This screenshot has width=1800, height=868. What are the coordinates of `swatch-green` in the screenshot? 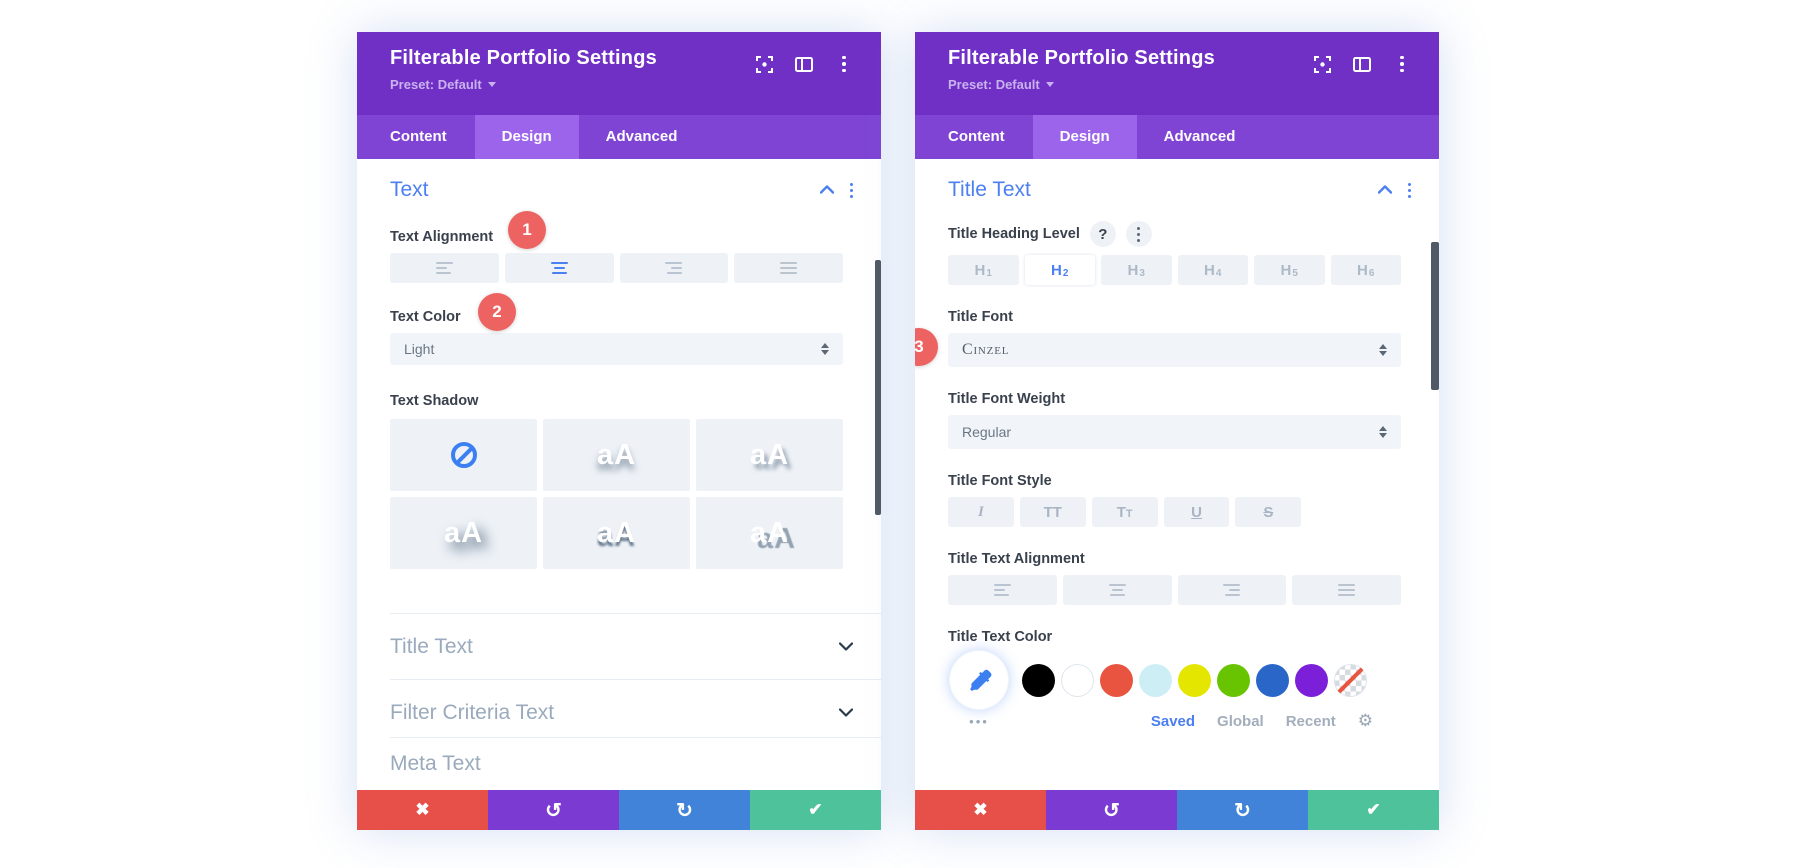 It's located at (1233, 680).